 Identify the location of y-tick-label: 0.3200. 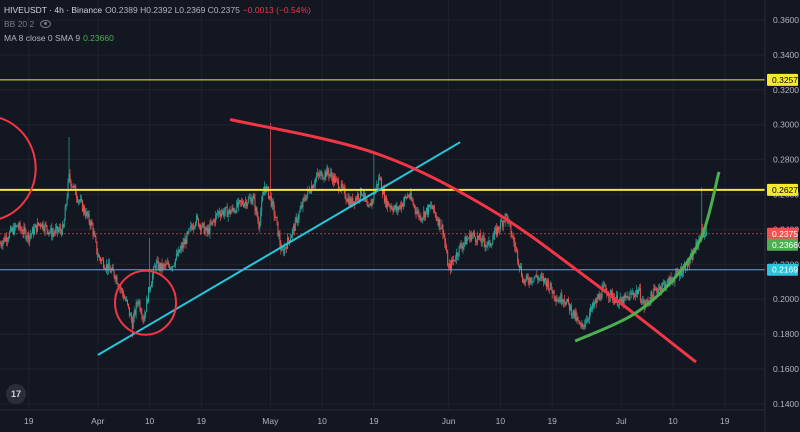
(786, 90).